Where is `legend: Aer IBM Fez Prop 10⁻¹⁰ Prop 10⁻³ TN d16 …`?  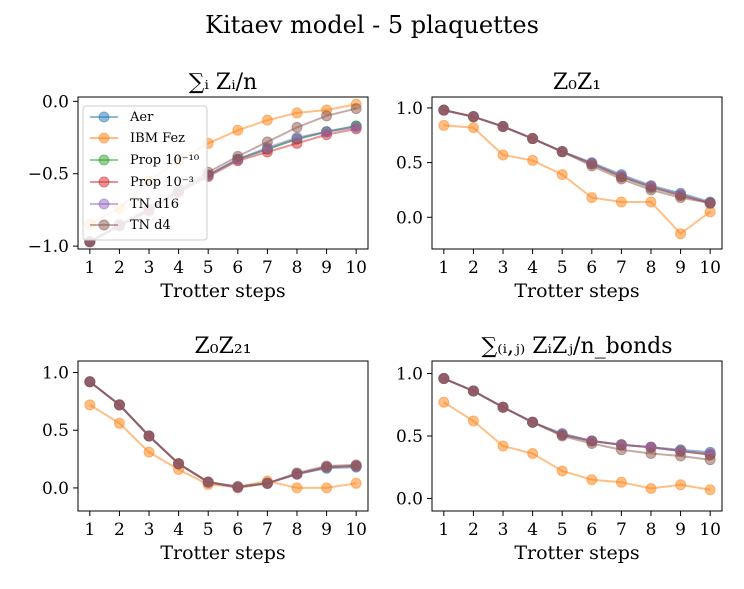 legend: Aer IBM Fez Prop 10⁻¹⁰ Prop 10⁻³ TN d16 … is located at coordinates (145, 173).